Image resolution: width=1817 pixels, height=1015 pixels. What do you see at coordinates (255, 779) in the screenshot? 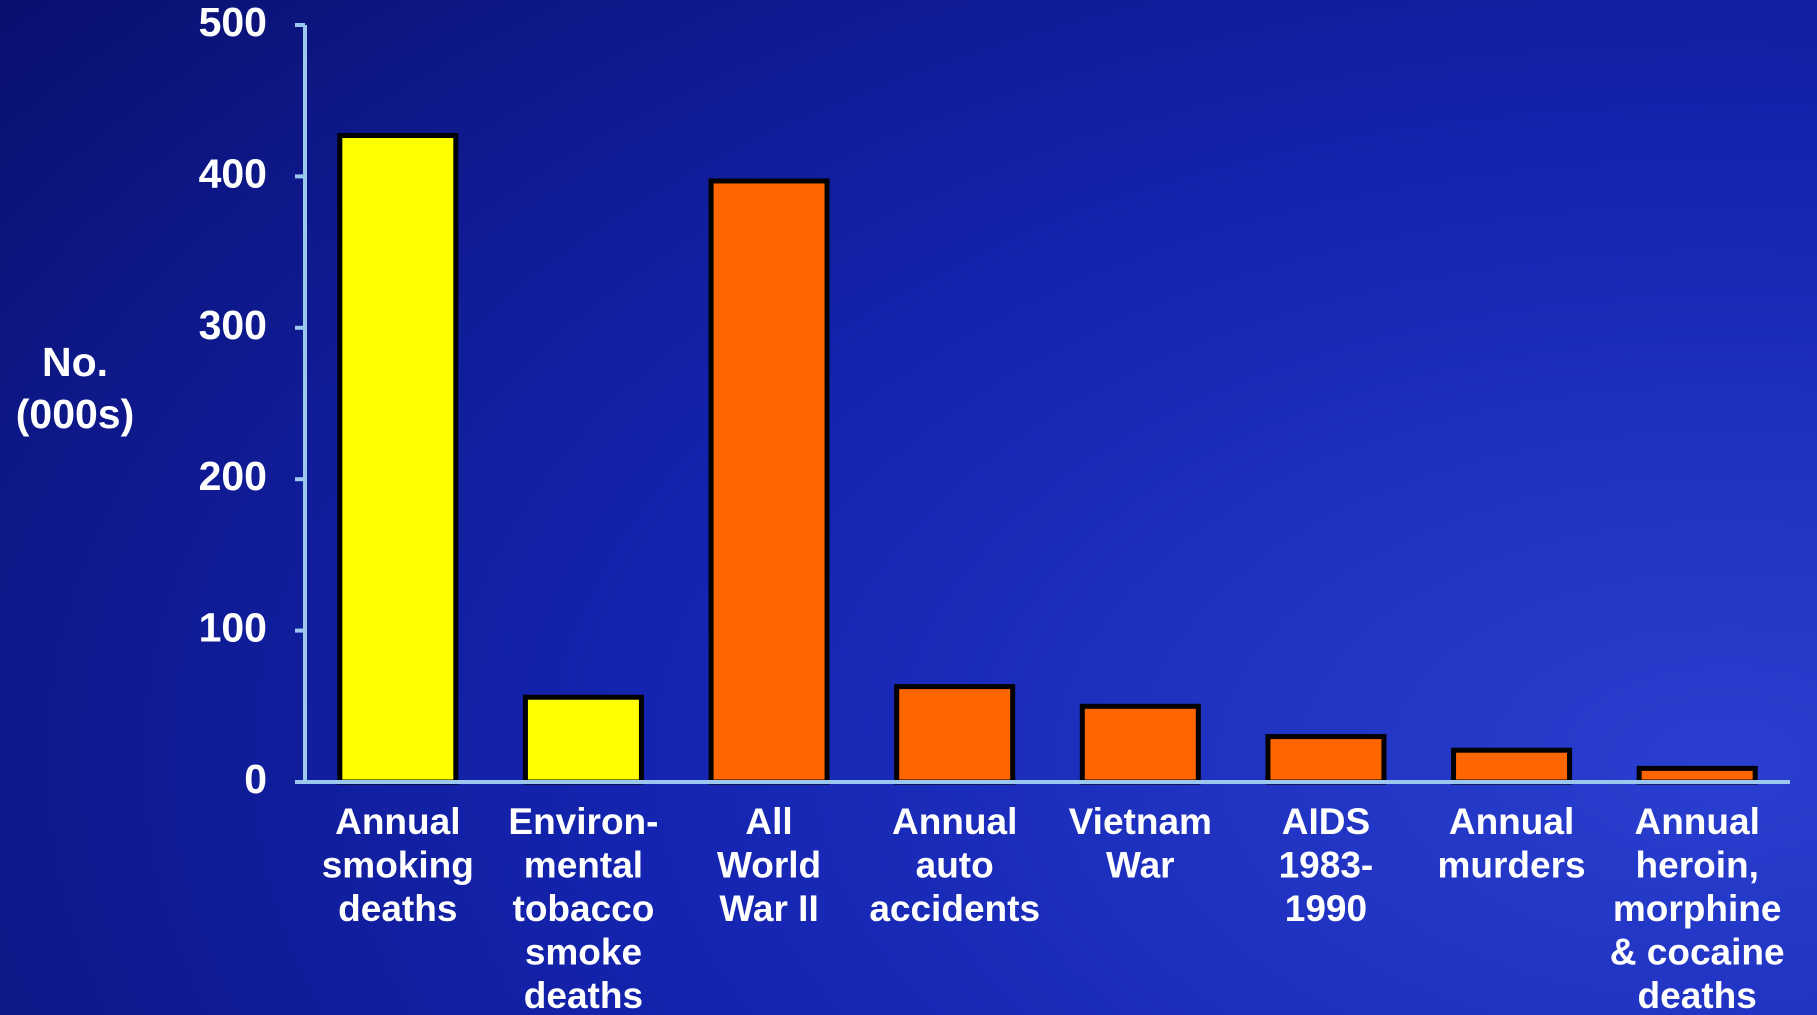
I see `y-tick-label: 0` at bounding box center [255, 779].